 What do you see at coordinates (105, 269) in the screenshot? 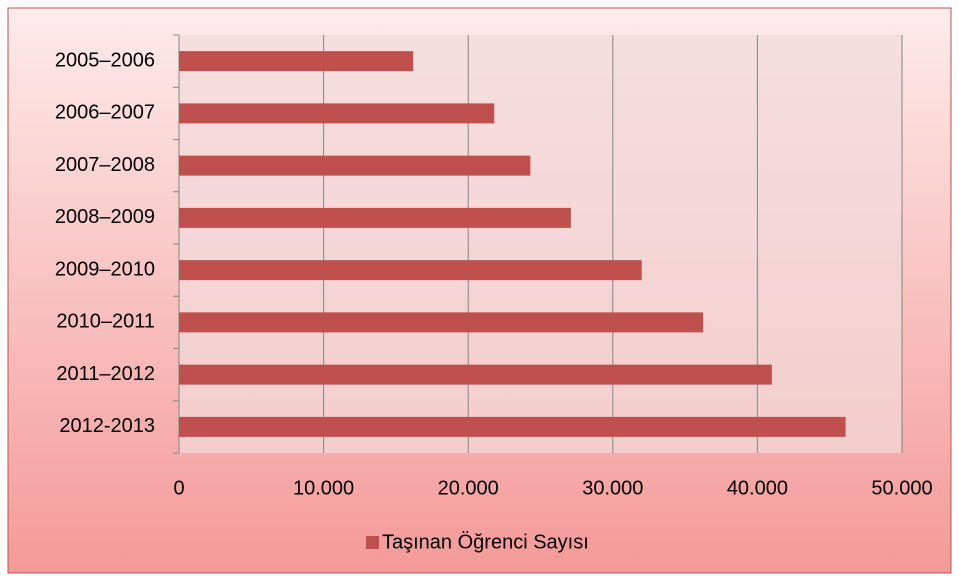
I see `y-tick-label: 2009–2010` at bounding box center [105, 269].